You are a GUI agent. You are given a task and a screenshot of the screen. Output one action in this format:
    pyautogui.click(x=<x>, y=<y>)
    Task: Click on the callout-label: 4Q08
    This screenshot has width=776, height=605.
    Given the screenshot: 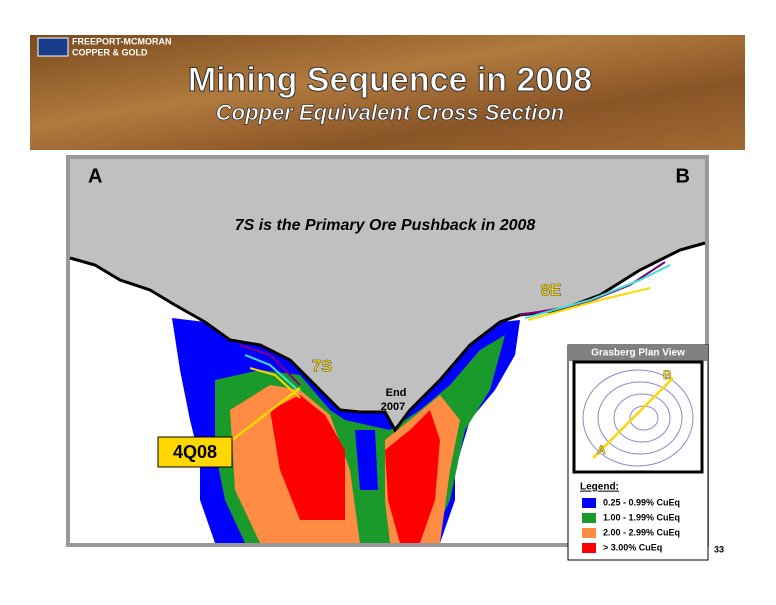 What is the action you would take?
    pyautogui.click(x=195, y=452)
    